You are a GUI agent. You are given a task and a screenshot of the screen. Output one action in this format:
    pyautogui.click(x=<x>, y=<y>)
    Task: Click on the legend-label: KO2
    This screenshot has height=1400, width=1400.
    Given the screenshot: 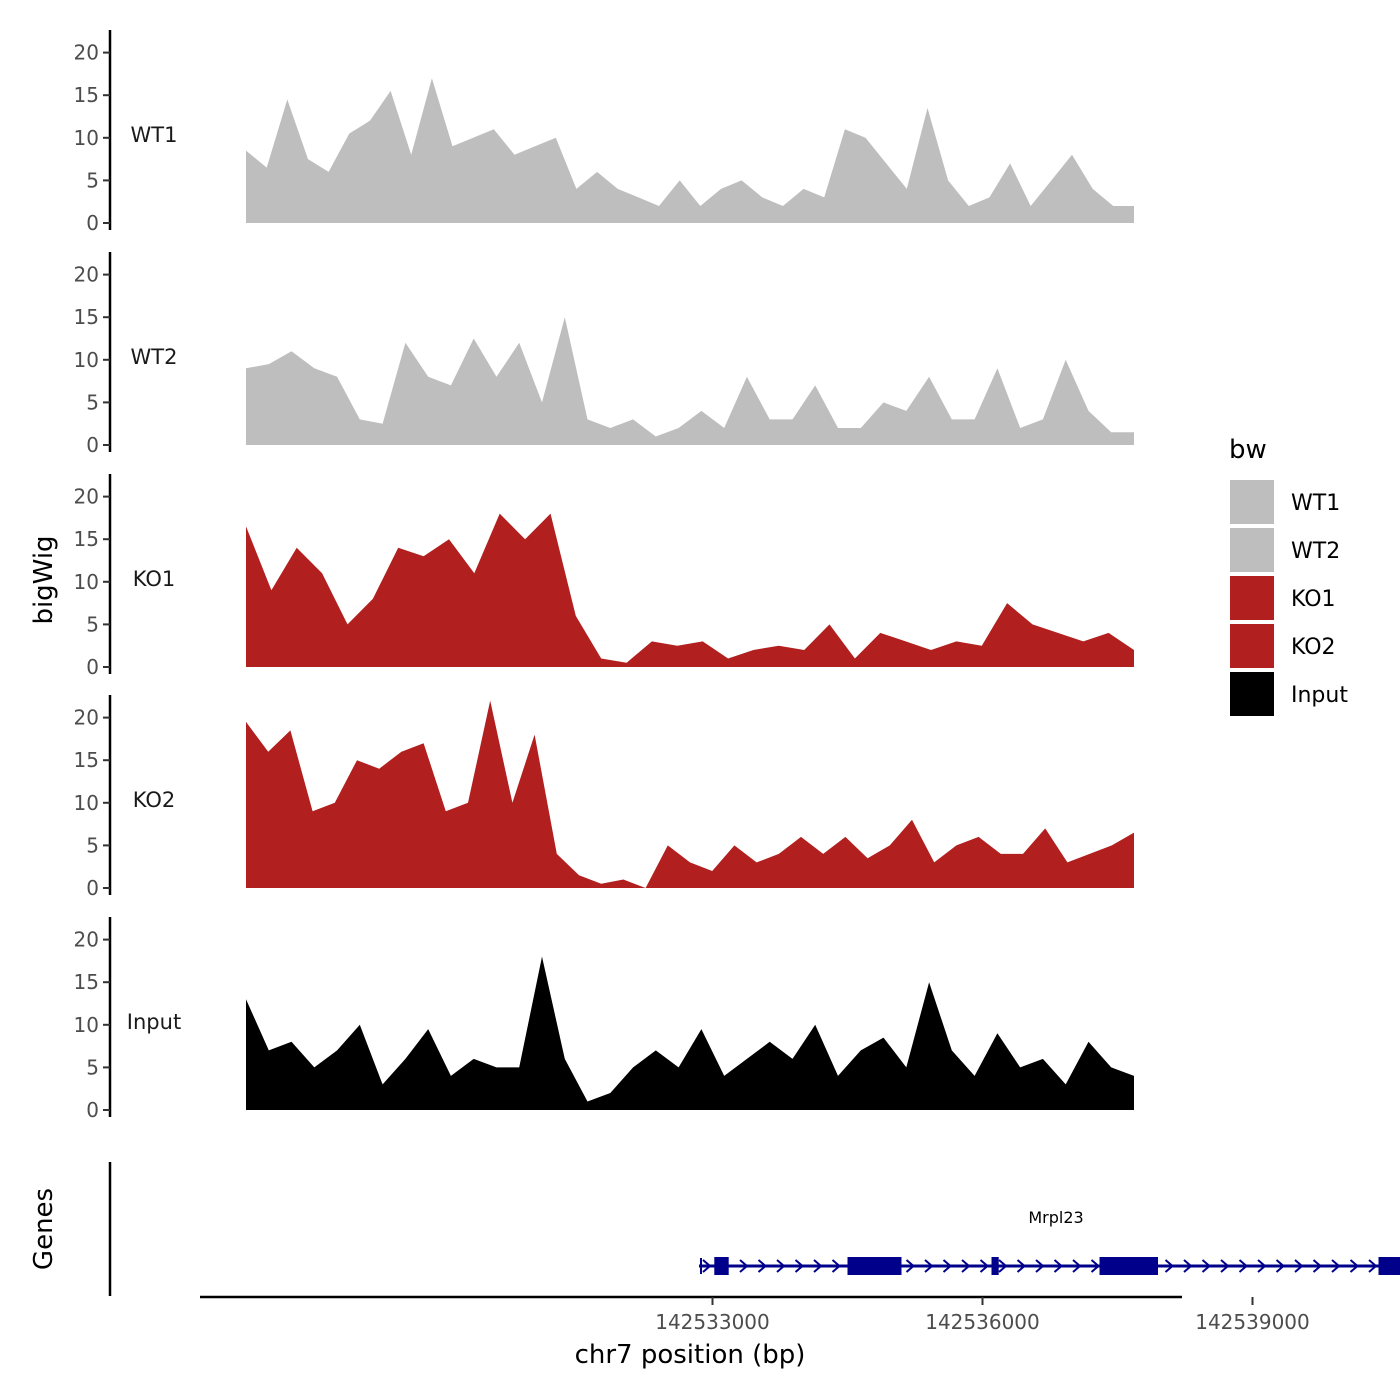 What is the action you would take?
    pyautogui.click(x=1313, y=647)
    